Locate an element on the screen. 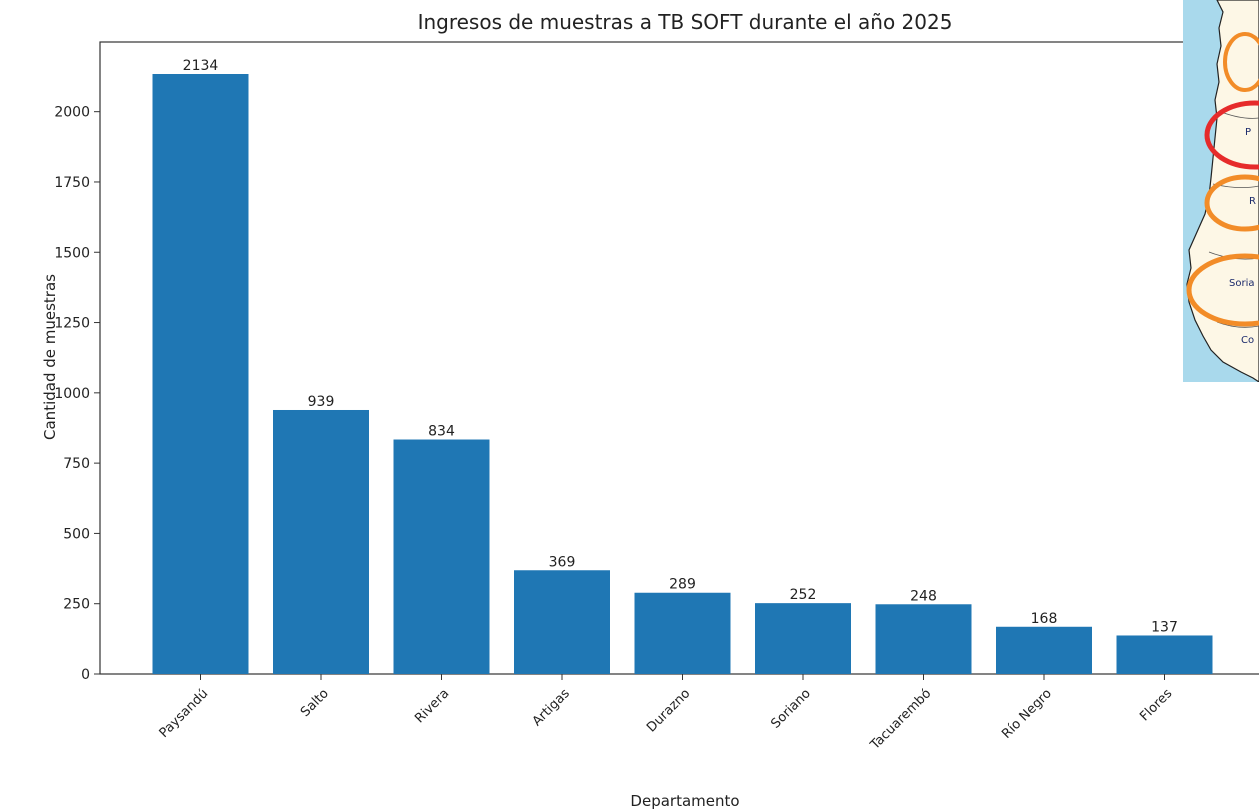 The height and width of the screenshot is (812, 1259). y-tick-label: 1500 is located at coordinates (72, 253).